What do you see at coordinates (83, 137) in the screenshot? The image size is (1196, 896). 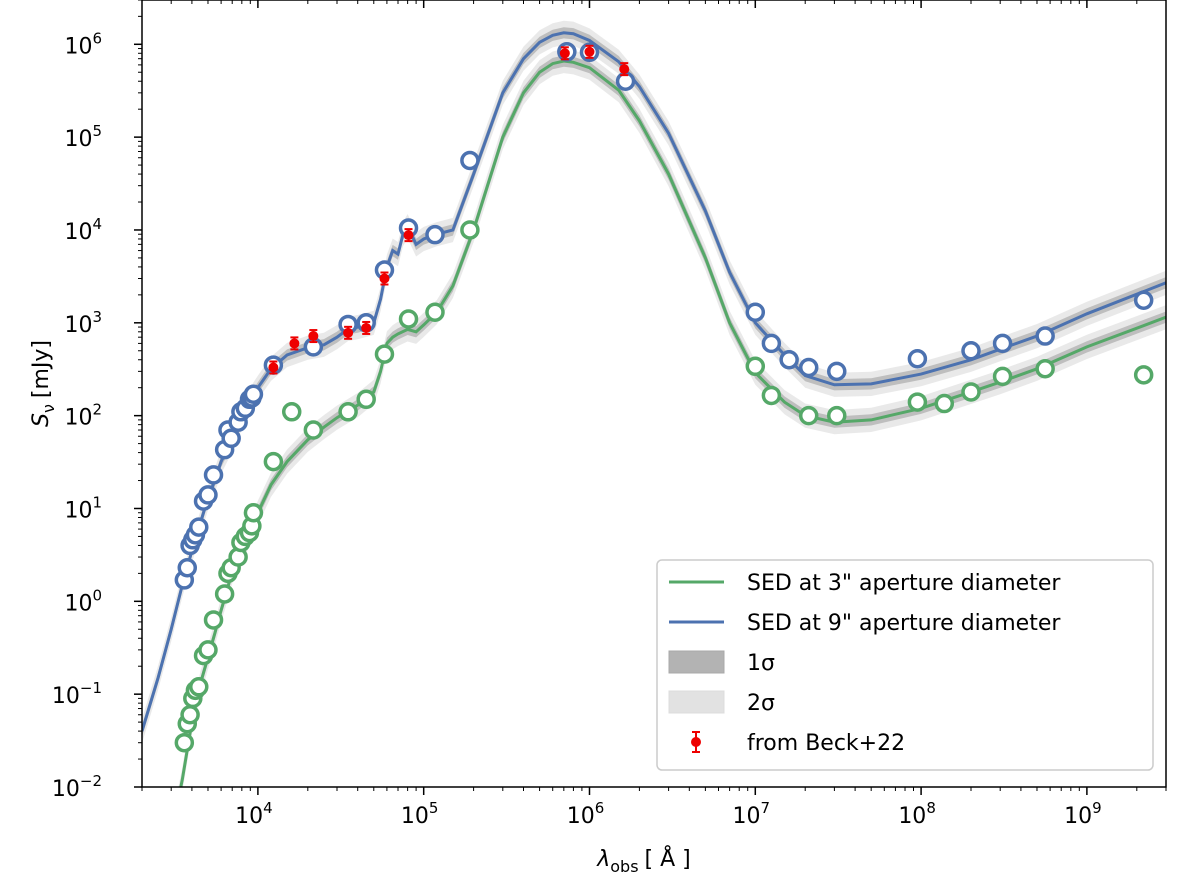 I see `y-tick-label: 10⁵` at bounding box center [83, 137].